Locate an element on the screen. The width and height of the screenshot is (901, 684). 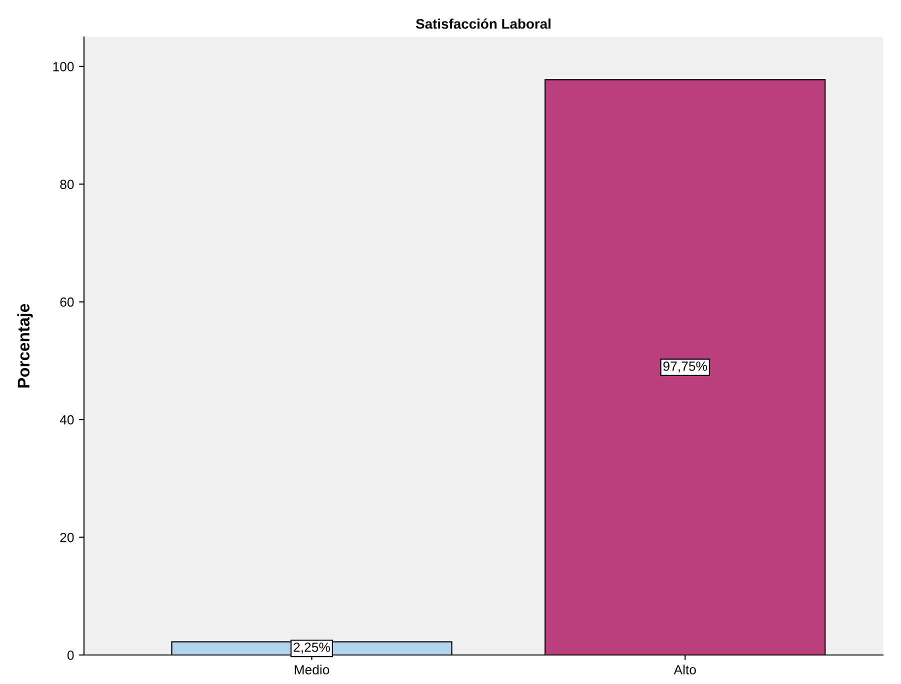
x-tick-label: Medio is located at coordinates (312, 669).